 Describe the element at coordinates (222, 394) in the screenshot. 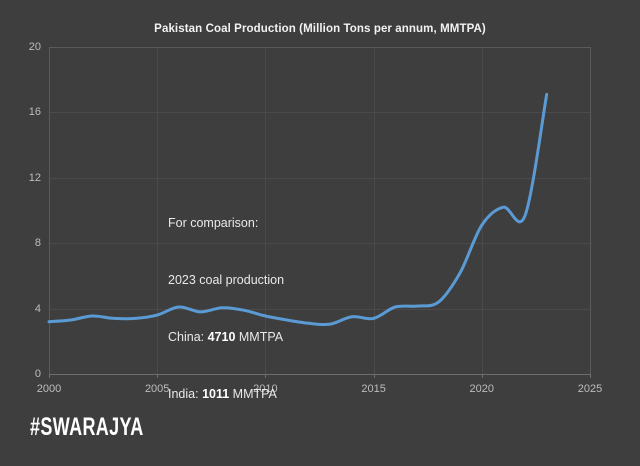

I see `annotation-line-india: India: 1011 MMTPA` at that location.